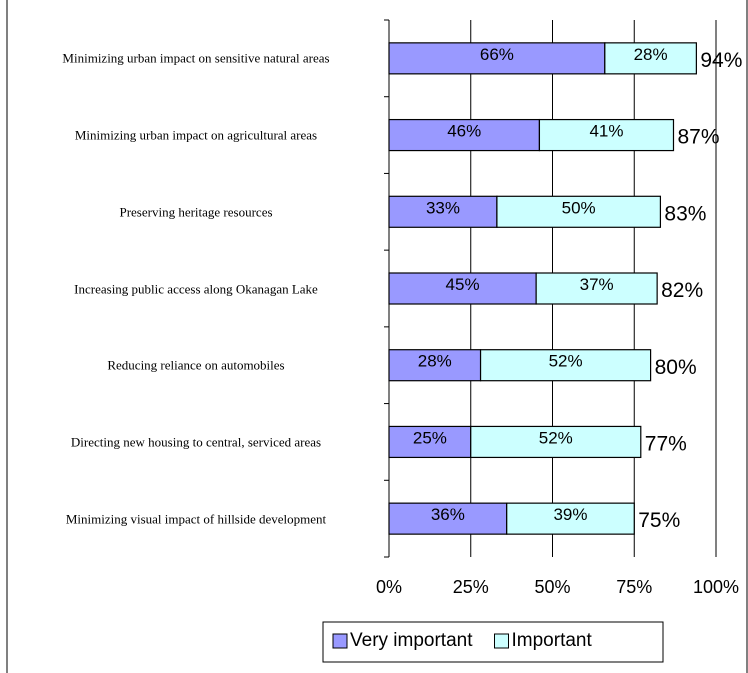 The width and height of the screenshot is (748, 673). Describe the element at coordinates (493, 642) in the screenshot. I see `legend-box` at that location.